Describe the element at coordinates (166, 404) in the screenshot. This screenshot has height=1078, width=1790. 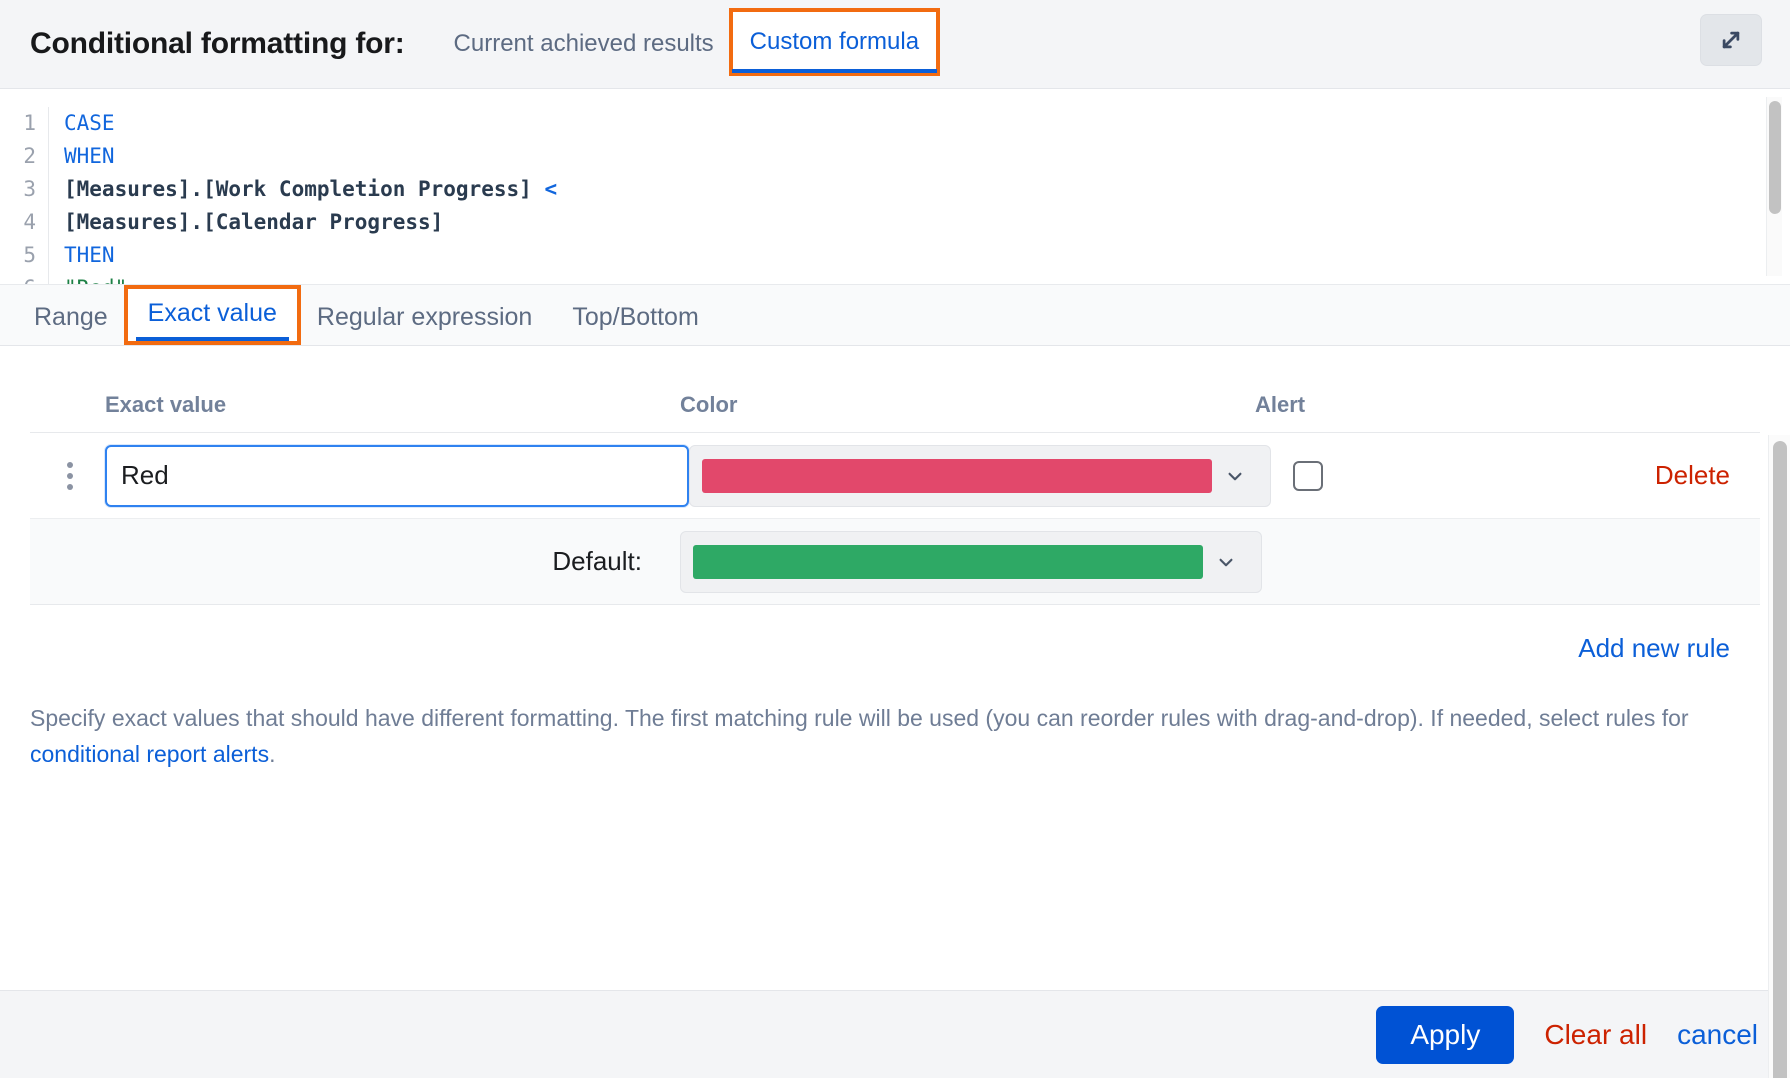
I see `column-header-exact-value: Exact value` at that location.